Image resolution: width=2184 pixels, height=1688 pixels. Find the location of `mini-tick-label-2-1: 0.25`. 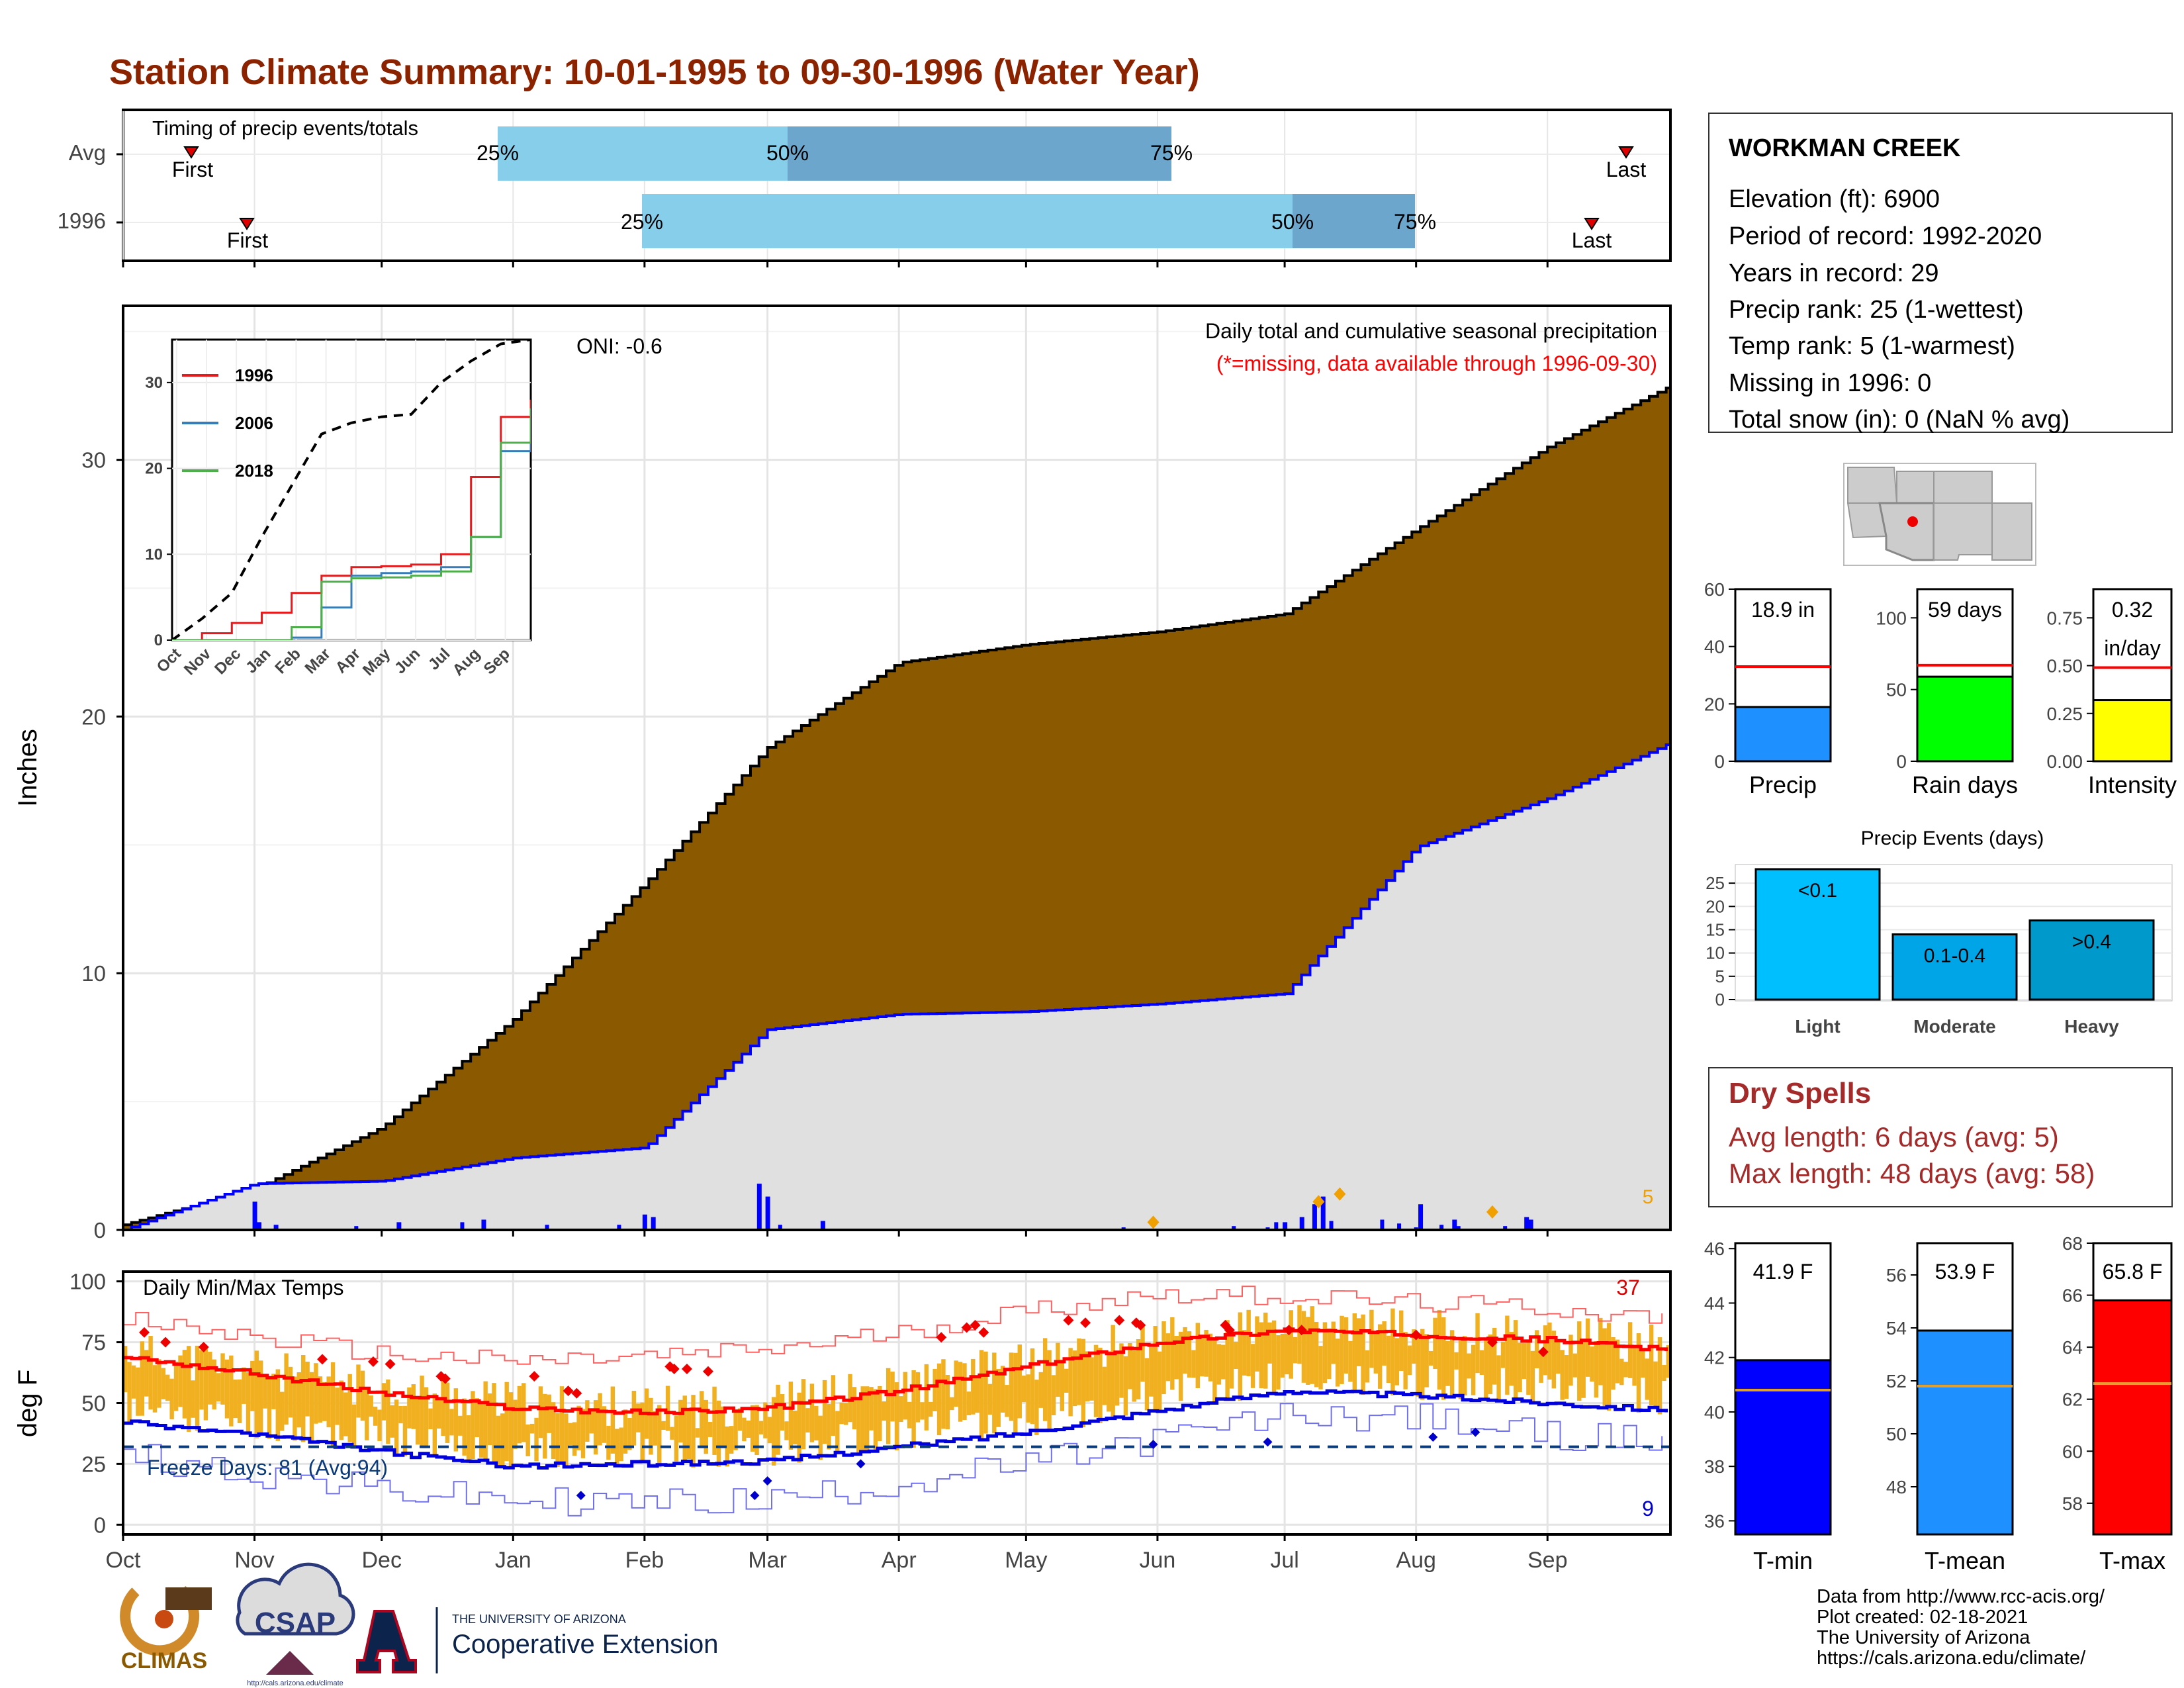

mini-tick-label-2-1: 0.25 is located at coordinates (2065, 714).